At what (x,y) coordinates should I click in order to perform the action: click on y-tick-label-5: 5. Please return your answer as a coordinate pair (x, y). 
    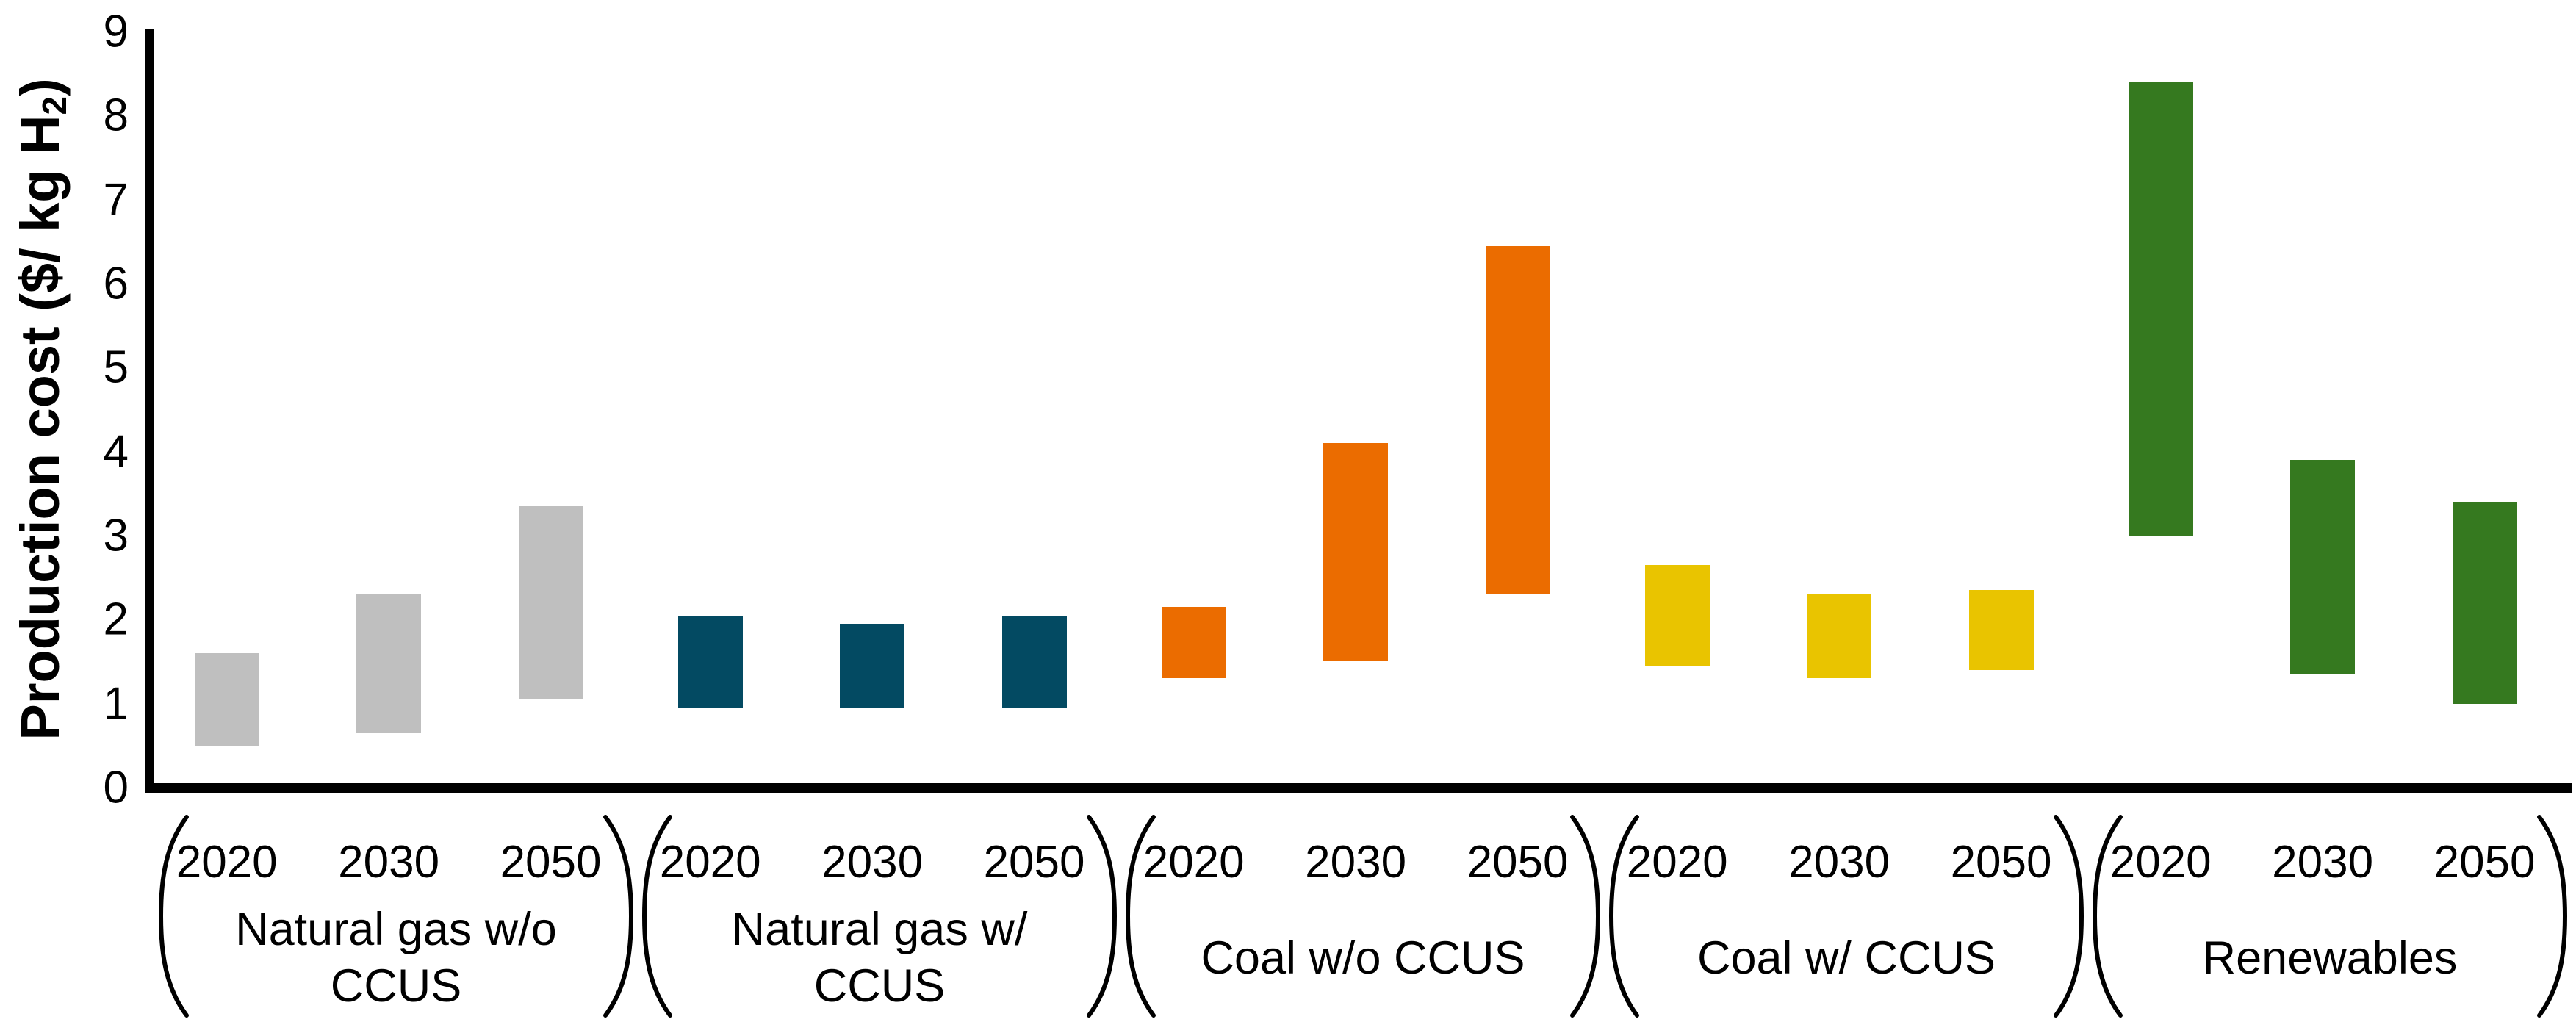
    Looking at the image, I should click on (116, 367).